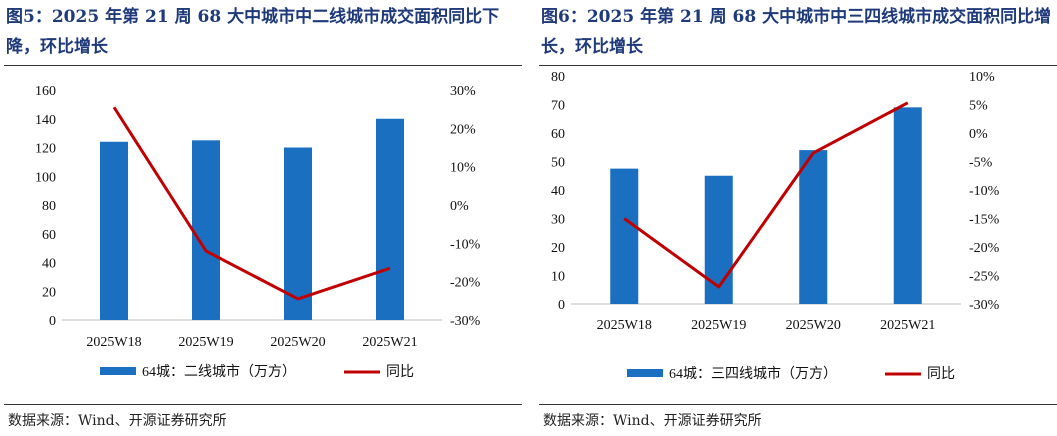  What do you see at coordinates (981, 163) in the screenshot?
I see `right-axis-tick-label: -5%` at bounding box center [981, 163].